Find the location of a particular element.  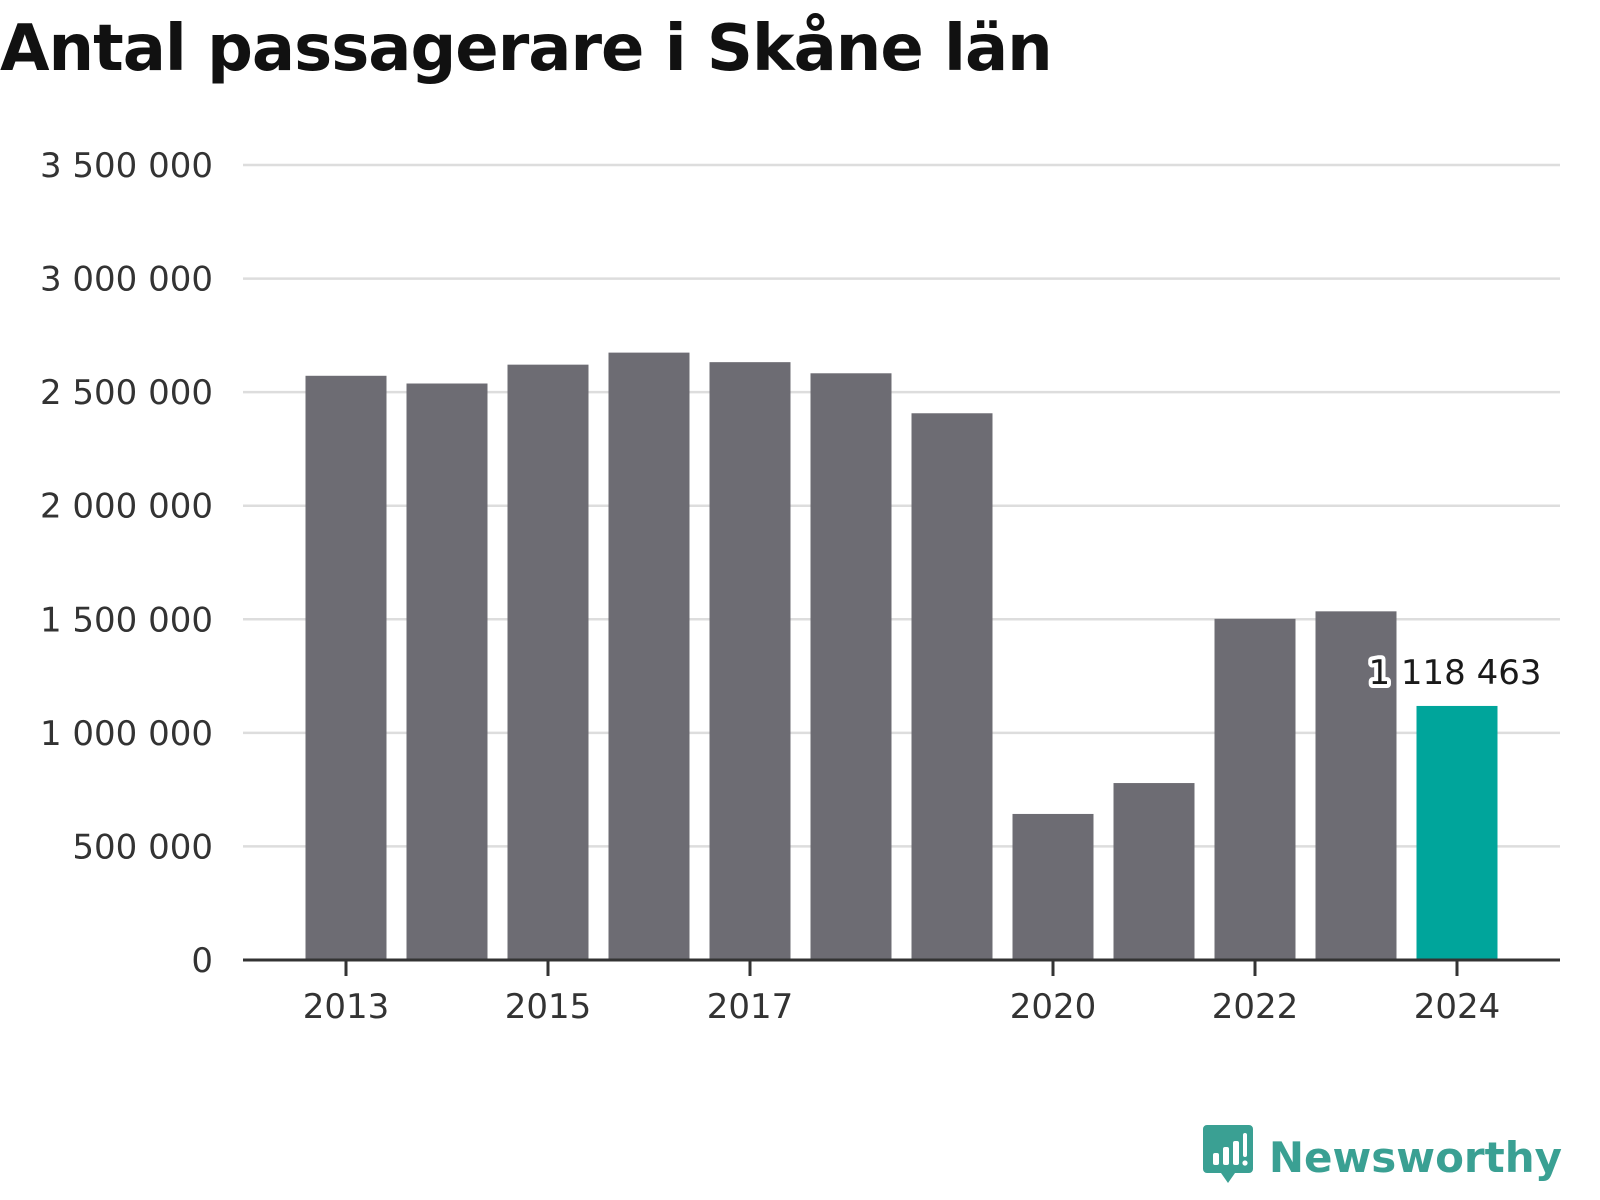

y-tick-label: 3 000 000 is located at coordinates (126, 280).